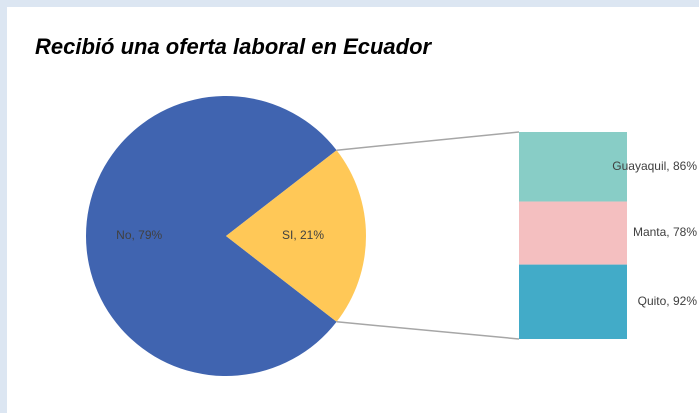  I want to click on data-label: Manta, 78%, so click(665, 232).